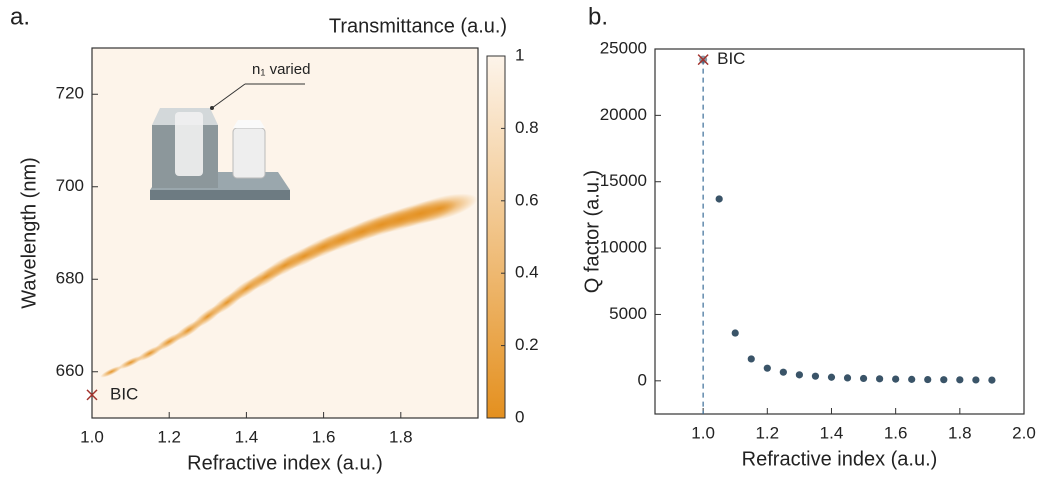 The image size is (1046, 484). I want to click on colorbar-tick-label: 0.4, so click(527, 272).